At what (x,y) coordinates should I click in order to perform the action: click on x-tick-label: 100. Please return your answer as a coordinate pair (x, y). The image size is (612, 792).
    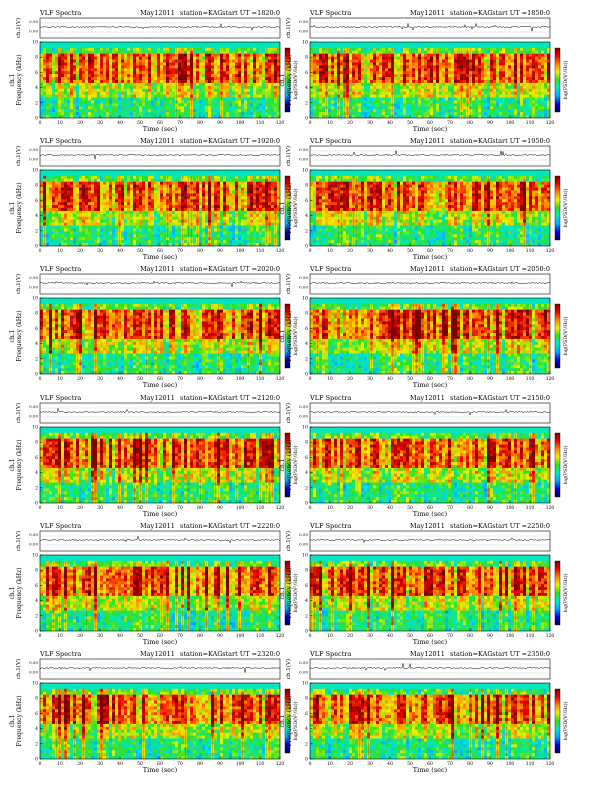
    Looking at the image, I should click on (240, 123).